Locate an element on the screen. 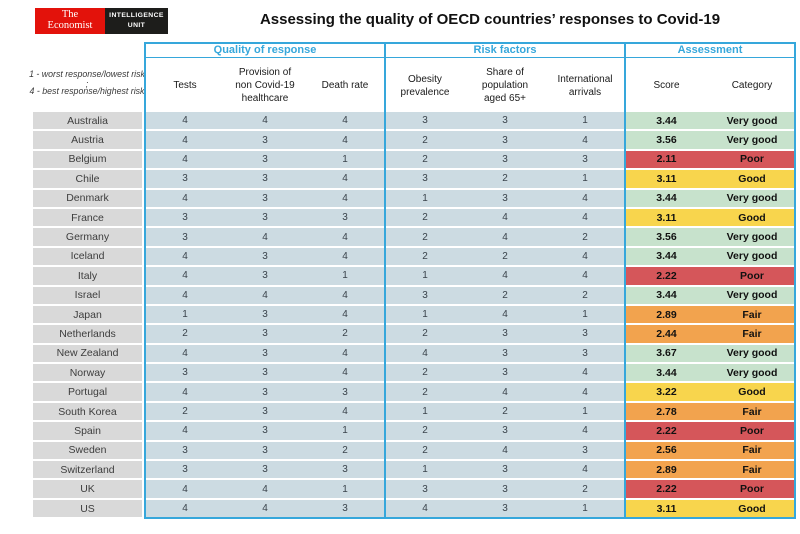 The width and height of the screenshot is (800, 534). table-row: Chile 3 3 4 3 2 1 3.11 Good is located at coordinates (414, 179).